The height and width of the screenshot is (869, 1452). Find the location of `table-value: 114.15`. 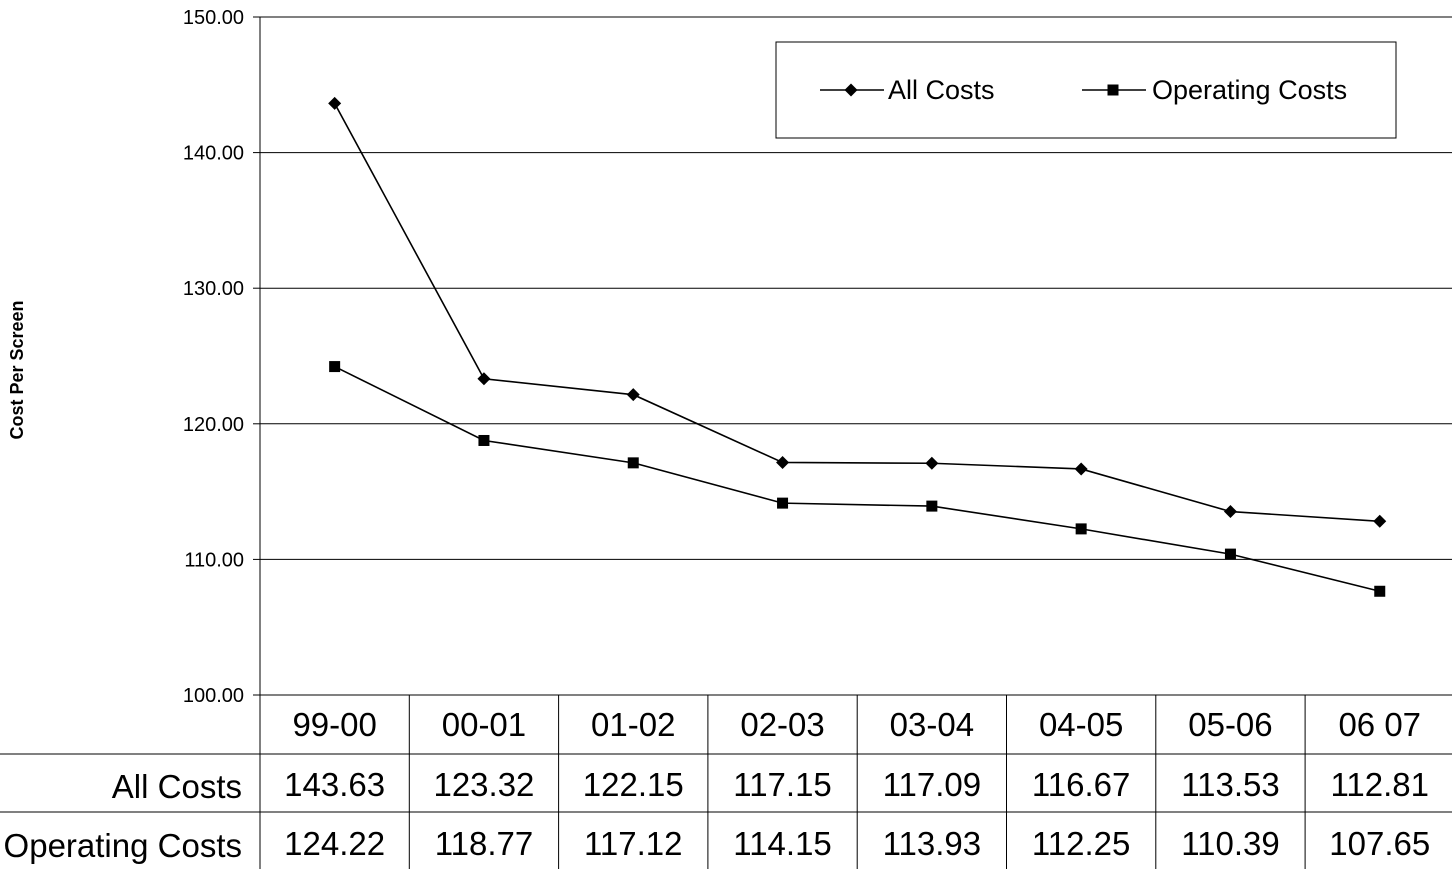

table-value: 114.15 is located at coordinates (782, 843).